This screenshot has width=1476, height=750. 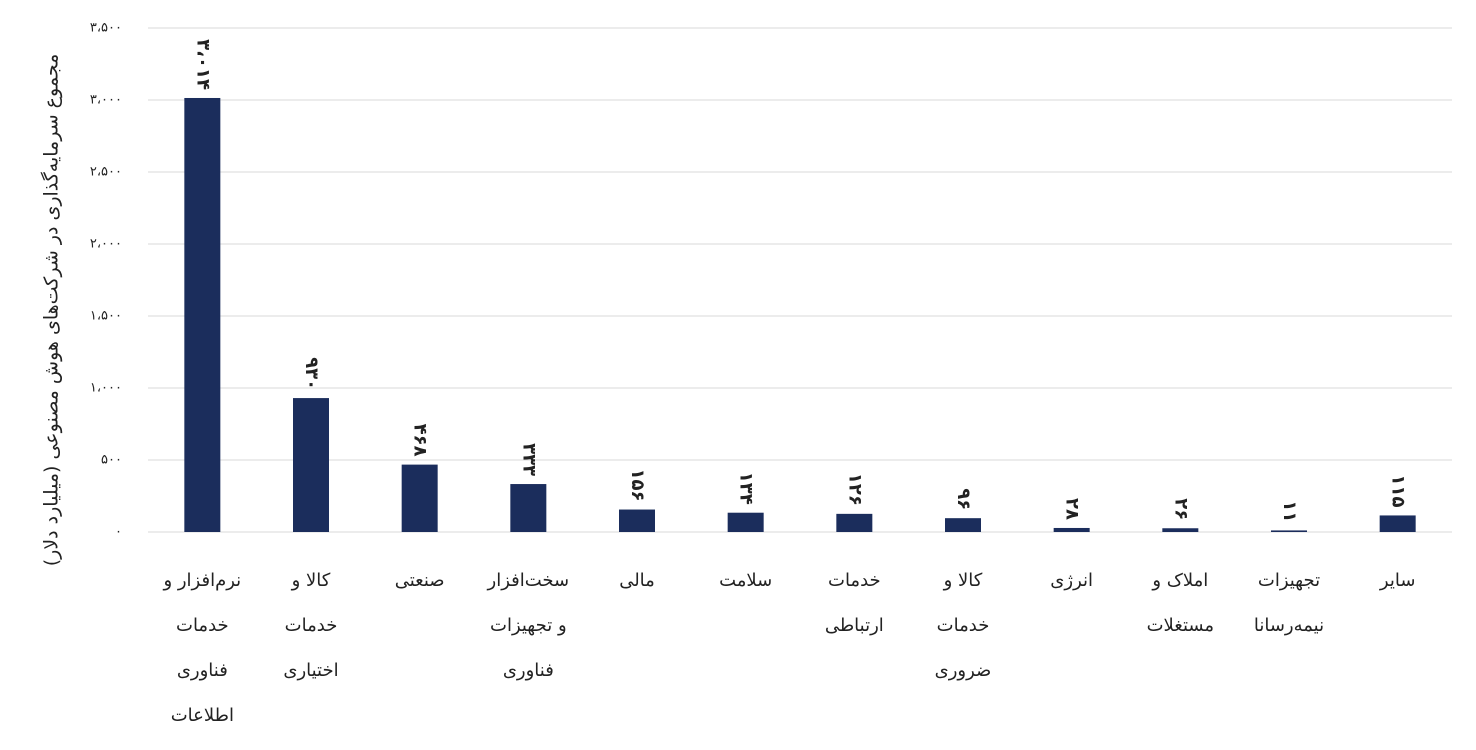 What do you see at coordinates (1289, 511) in the screenshot?
I see `data-label: ۱۱` at bounding box center [1289, 511].